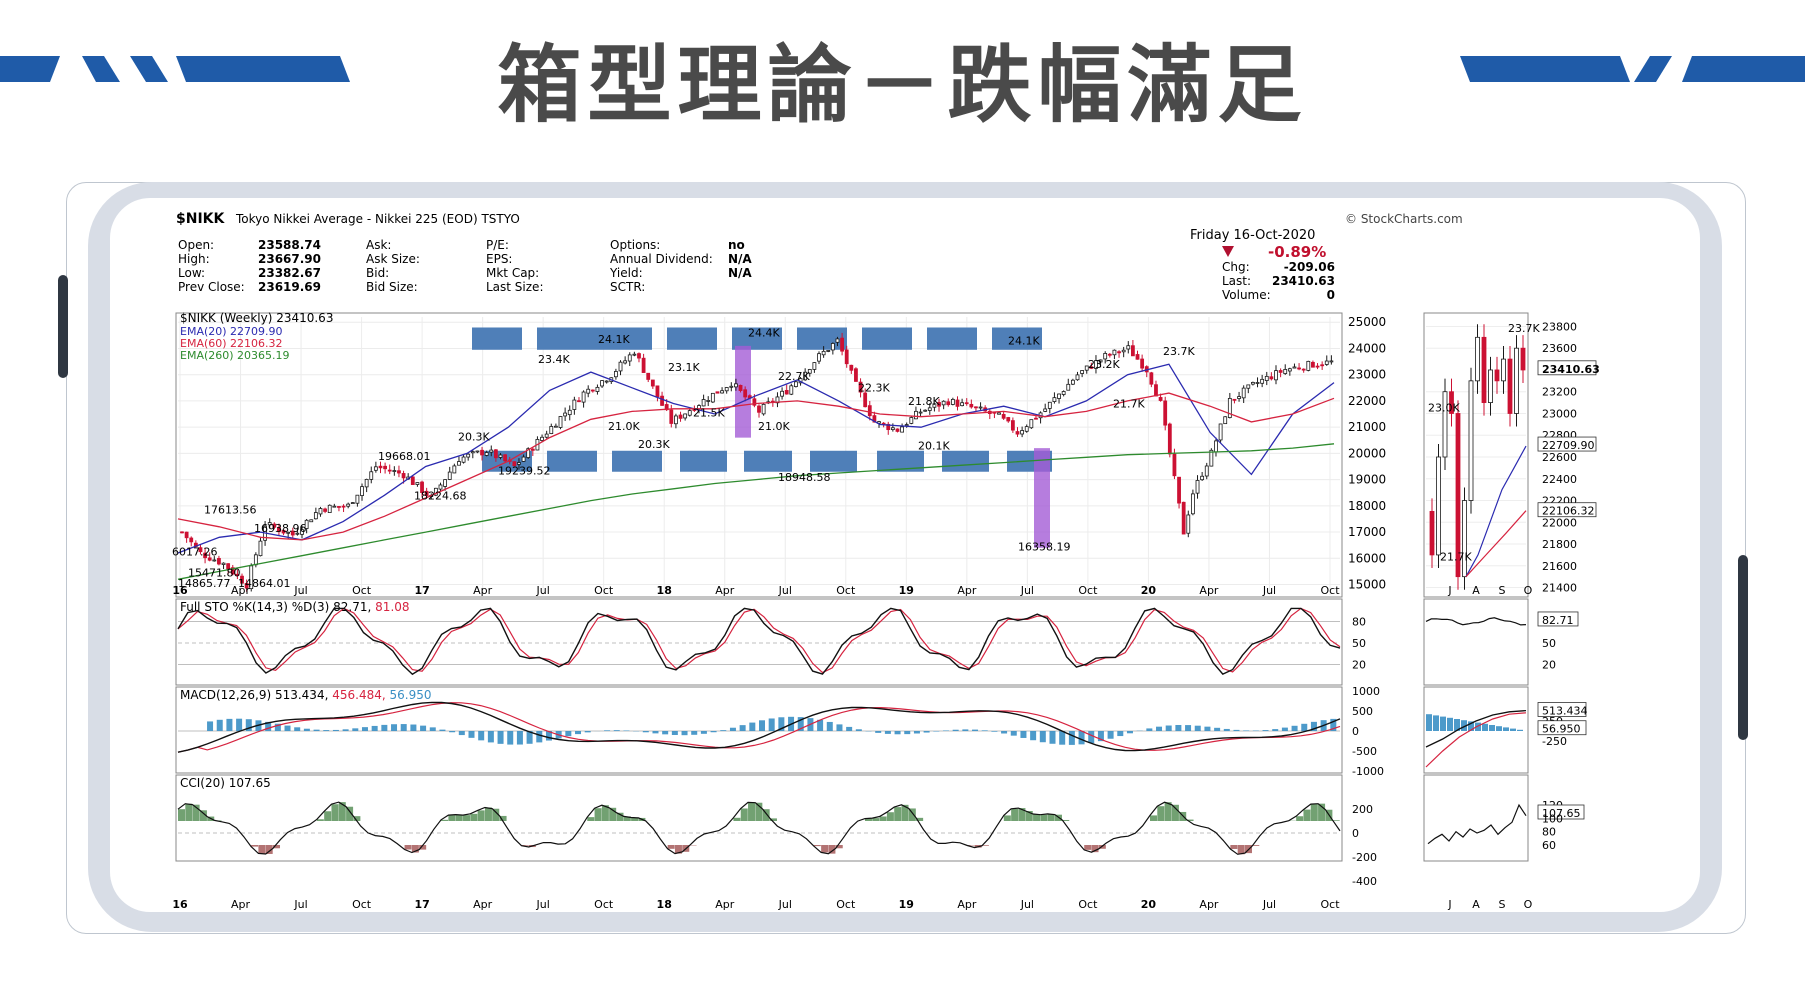 This screenshot has width=1805, height=1005. Describe the element at coordinates (1567, 510) in the screenshot. I see `daily-y-badge` at that location.